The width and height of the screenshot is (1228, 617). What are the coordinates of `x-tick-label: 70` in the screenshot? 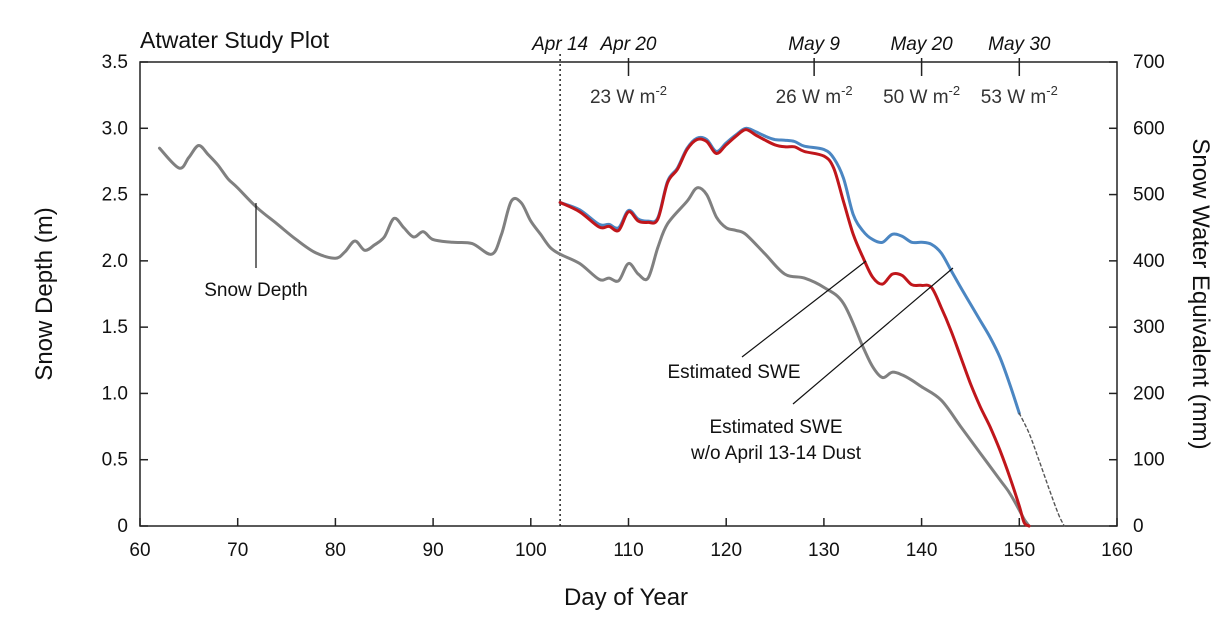 It's located at (237, 550).